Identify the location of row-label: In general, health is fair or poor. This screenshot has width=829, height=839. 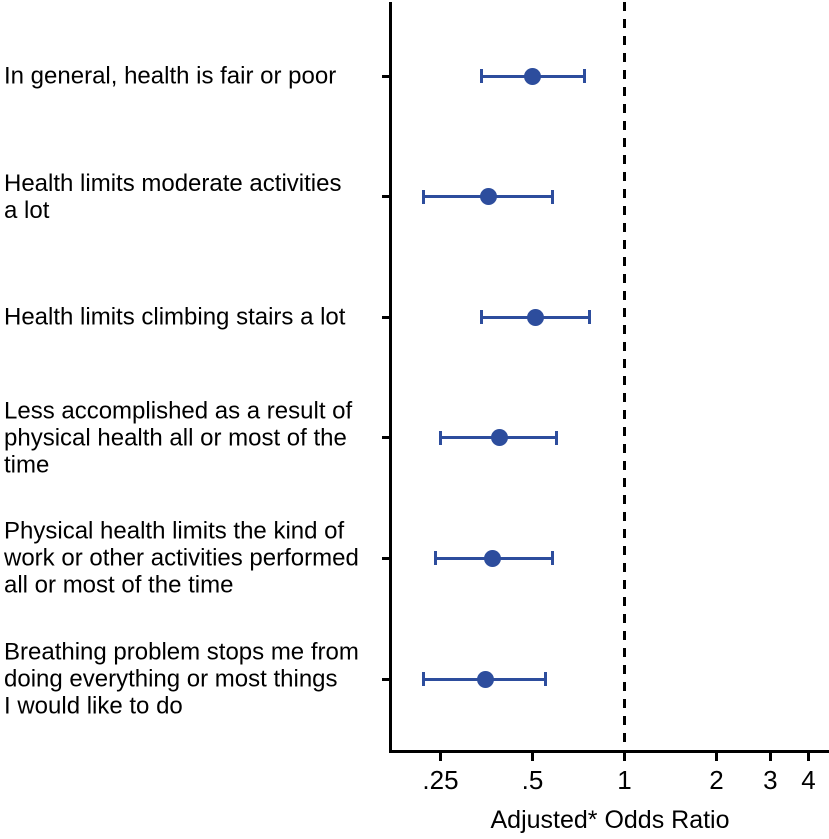
(195, 76).